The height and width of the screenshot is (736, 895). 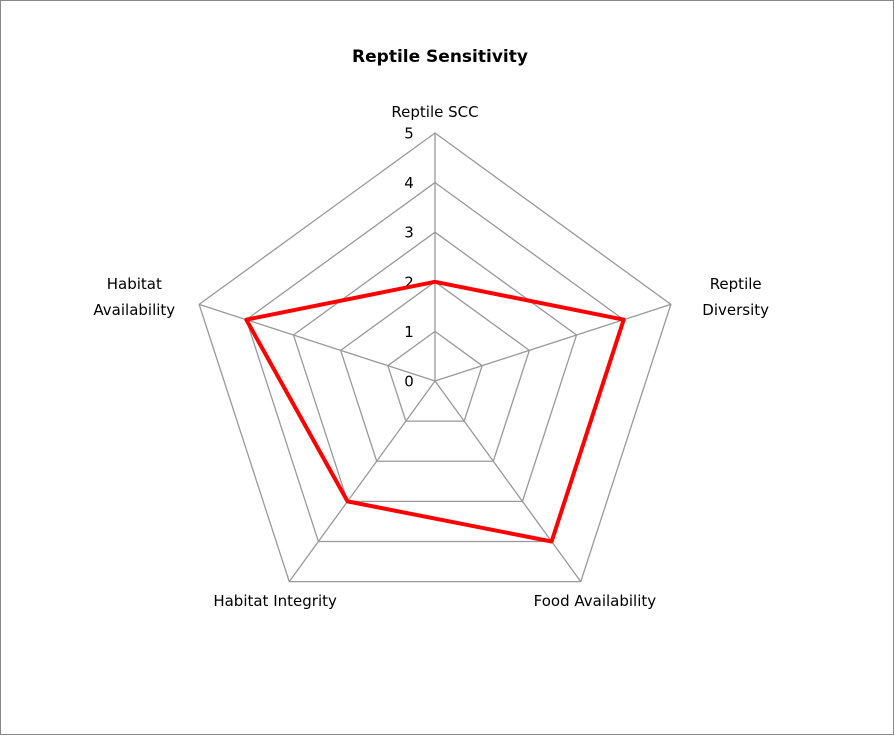 I want to click on r-tick-label: 0, so click(x=409, y=382).